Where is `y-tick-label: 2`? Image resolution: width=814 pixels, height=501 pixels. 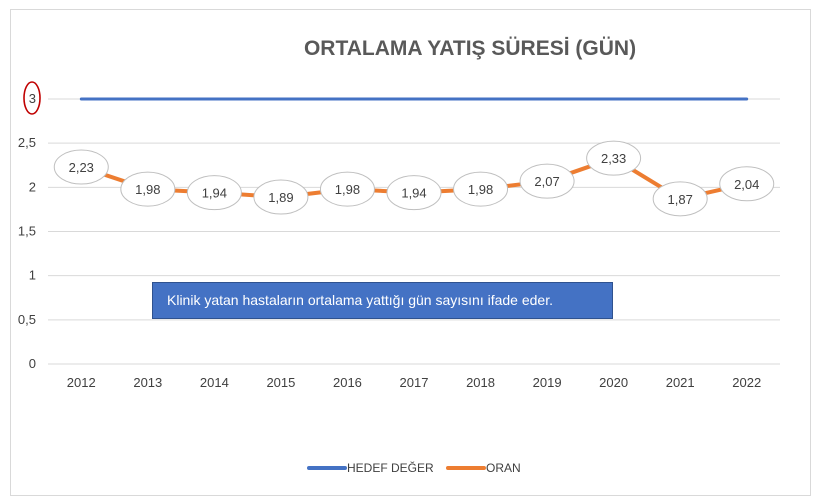 y-tick-label: 2 is located at coordinates (32, 186).